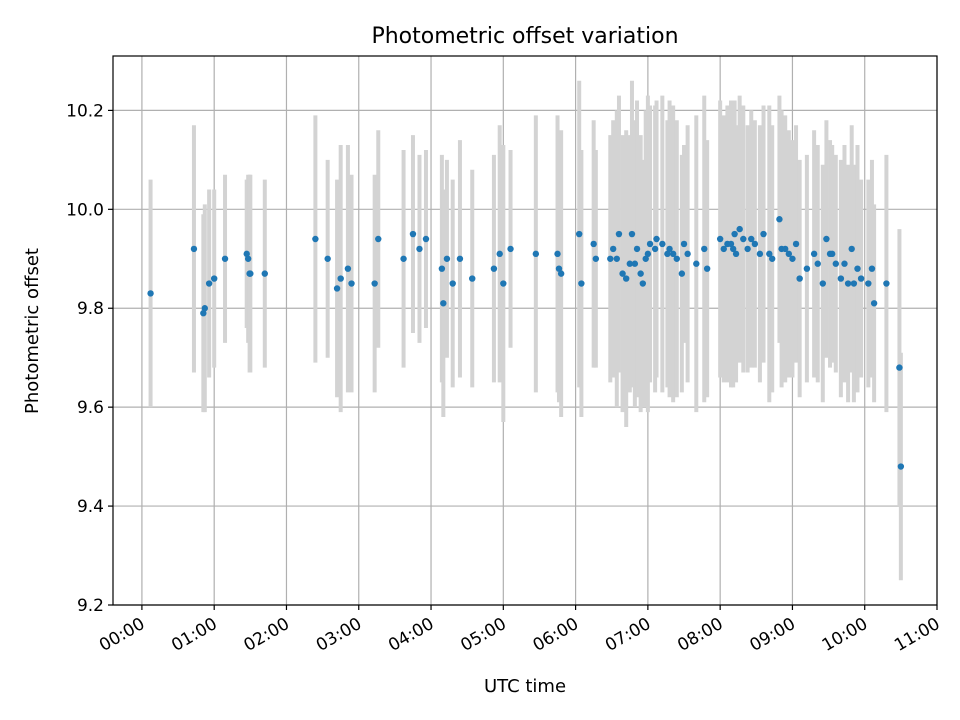 The image size is (960, 720). Describe the element at coordinates (90, 309) in the screenshot. I see `y-tick-label: 9.8` at that location.